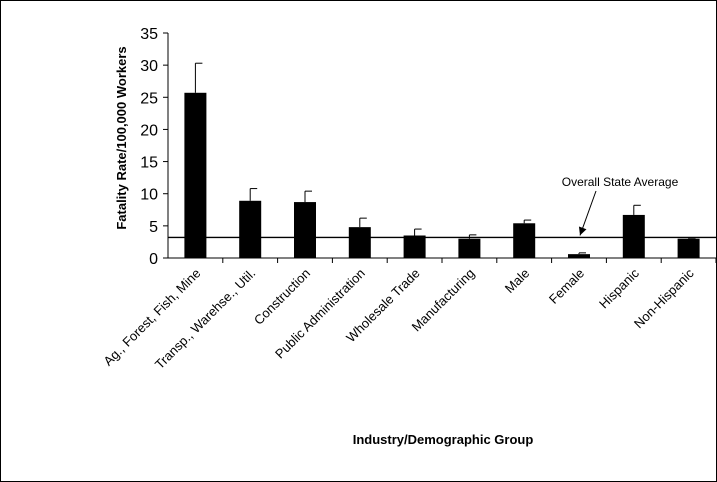 The height and width of the screenshot is (482, 717). What do you see at coordinates (517, 281) in the screenshot?
I see `x-tick-label: Male` at bounding box center [517, 281].